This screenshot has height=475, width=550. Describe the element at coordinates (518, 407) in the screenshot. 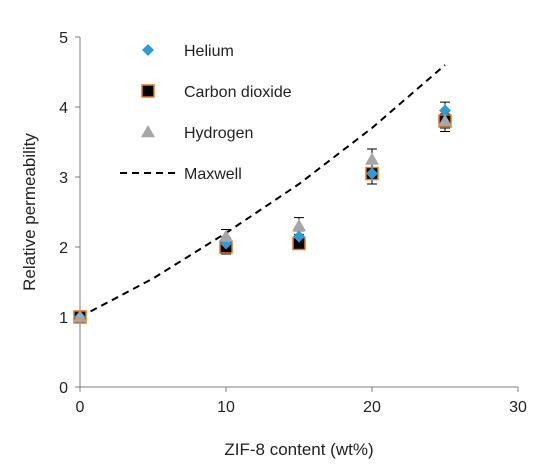

I see `x-tick-label: 30` at that location.